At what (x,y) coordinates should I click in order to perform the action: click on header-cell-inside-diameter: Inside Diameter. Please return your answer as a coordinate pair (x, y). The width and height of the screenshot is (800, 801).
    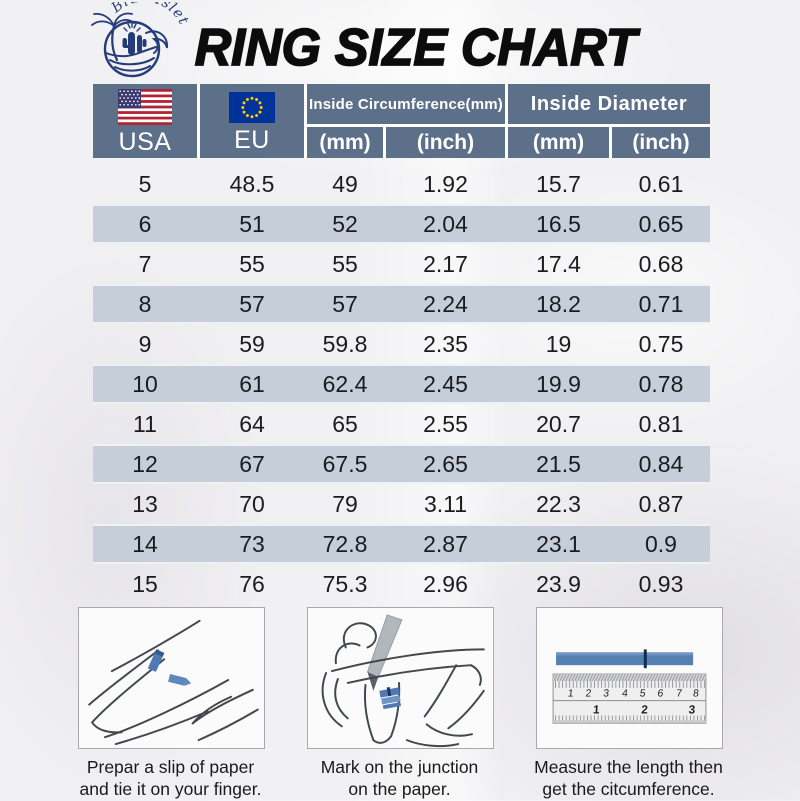
    Looking at the image, I should click on (609, 104).